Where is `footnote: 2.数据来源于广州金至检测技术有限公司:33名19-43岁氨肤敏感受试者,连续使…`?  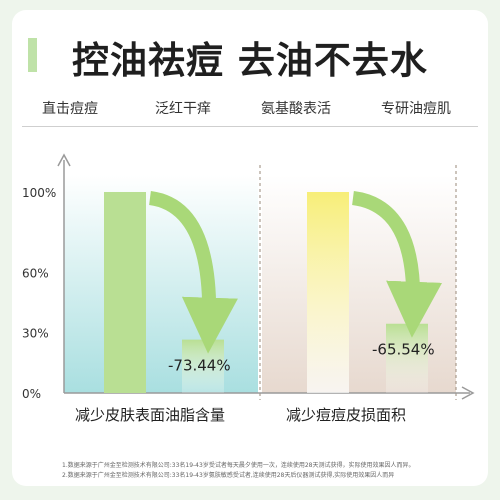 footnote: 2.数据来源于广州金至检测技术有限公司:33名19-43岁氨肤敏感受试者,连续使… is located at coordinates (228, 475).